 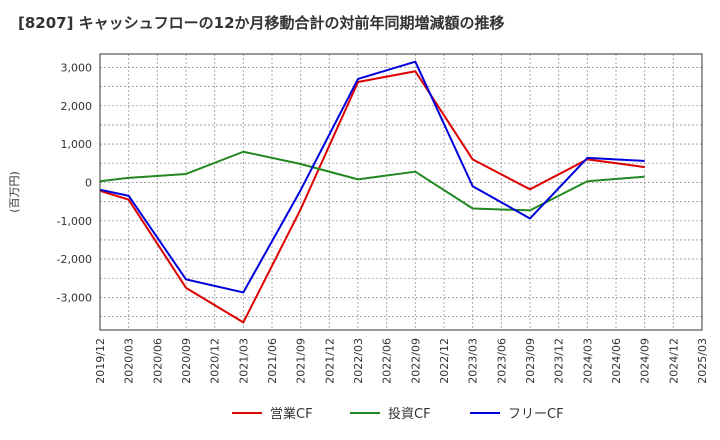 What do you see at coordinates (372, 181) in the screenshot?
I see `series-line` at bounding box center [372, 181].